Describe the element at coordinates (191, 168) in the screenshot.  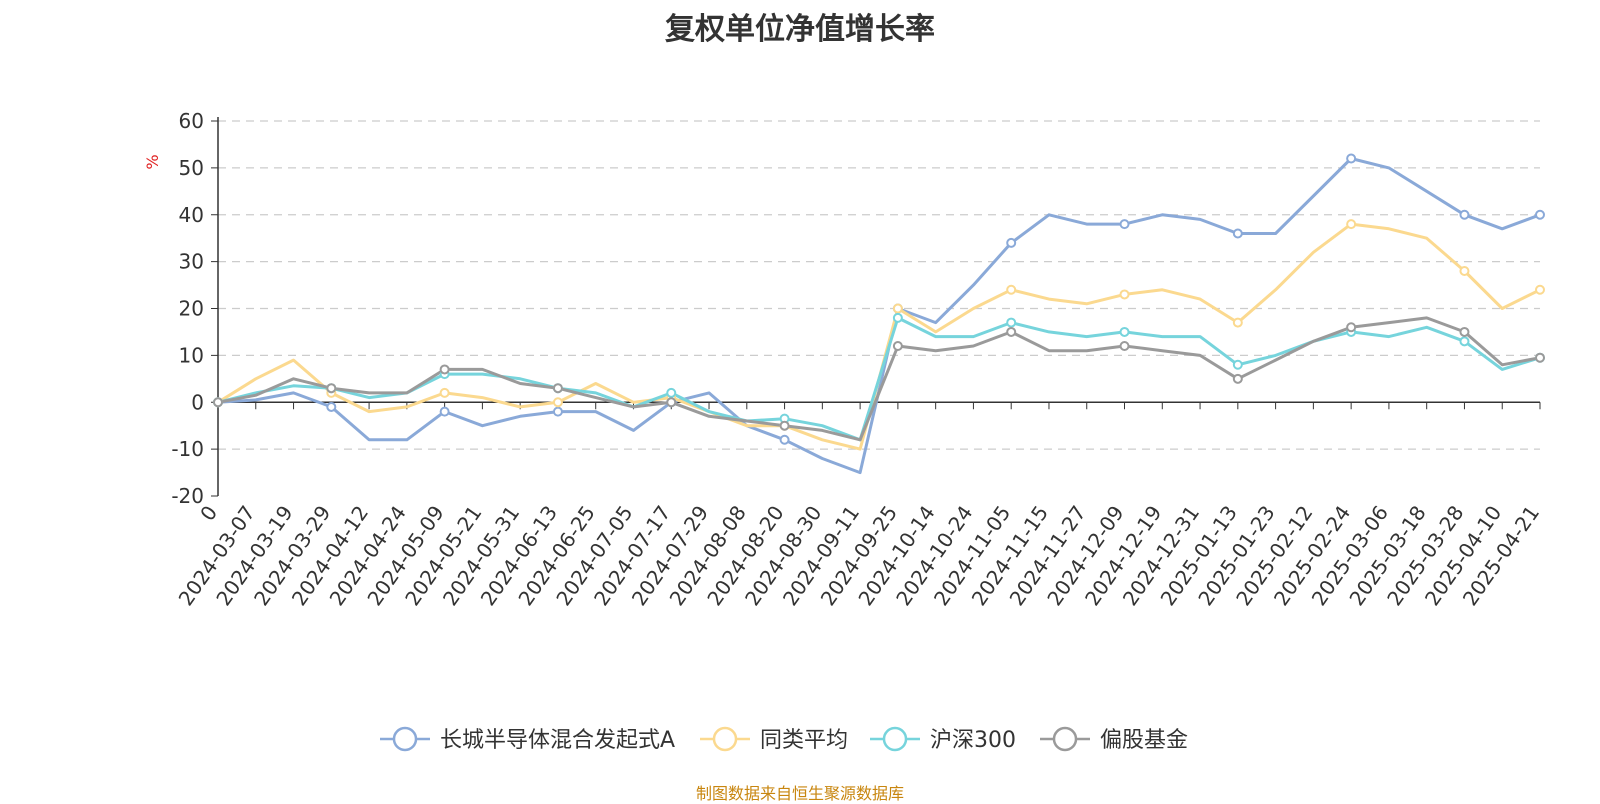
I see `y-tick-label: 50` at that location.